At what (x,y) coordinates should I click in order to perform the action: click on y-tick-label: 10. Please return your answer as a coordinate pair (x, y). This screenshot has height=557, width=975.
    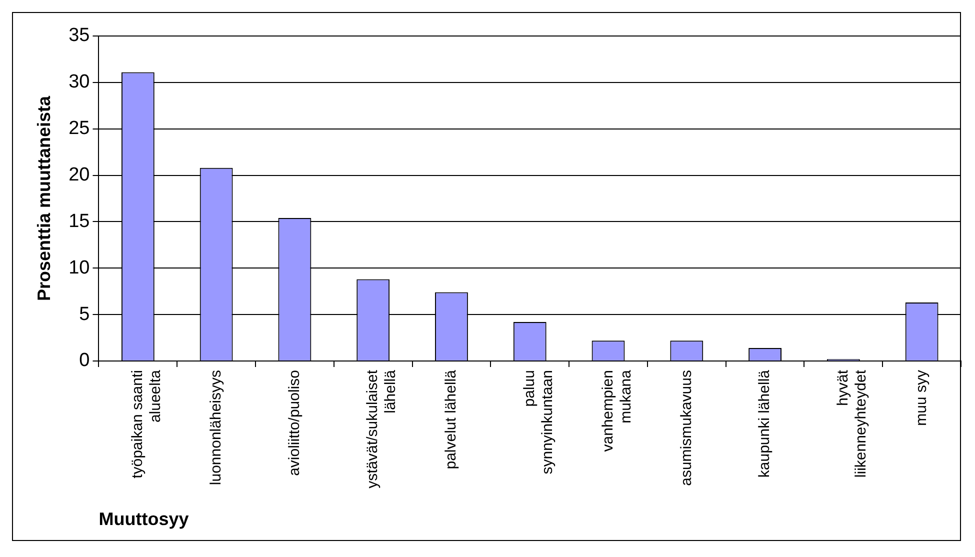
    Looking at the image, I should click on (79, 267).